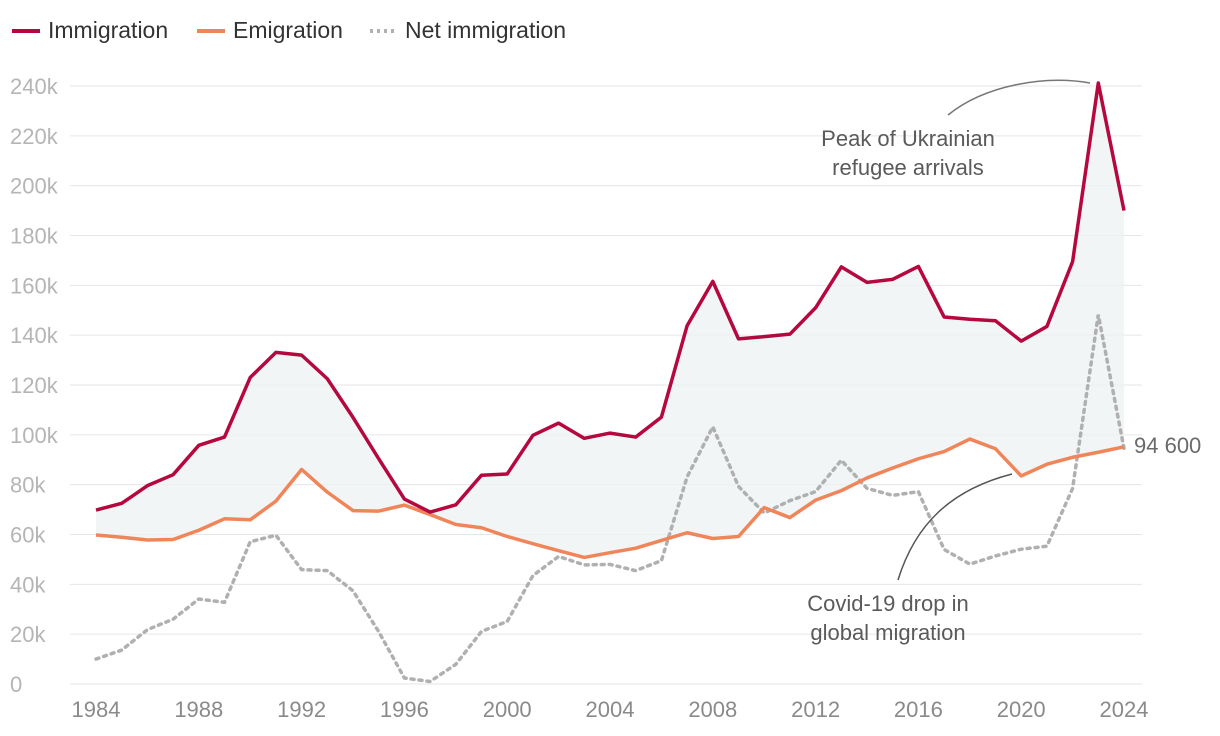  I want to click on annotation-covid-line2: global migration, so click(887, 632).